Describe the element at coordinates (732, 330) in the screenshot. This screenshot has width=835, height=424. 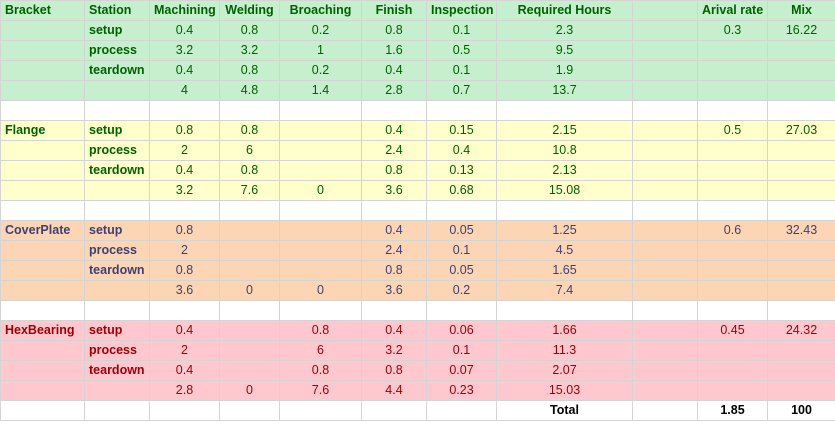
I see `arrival-rate: 0.45` at that location.